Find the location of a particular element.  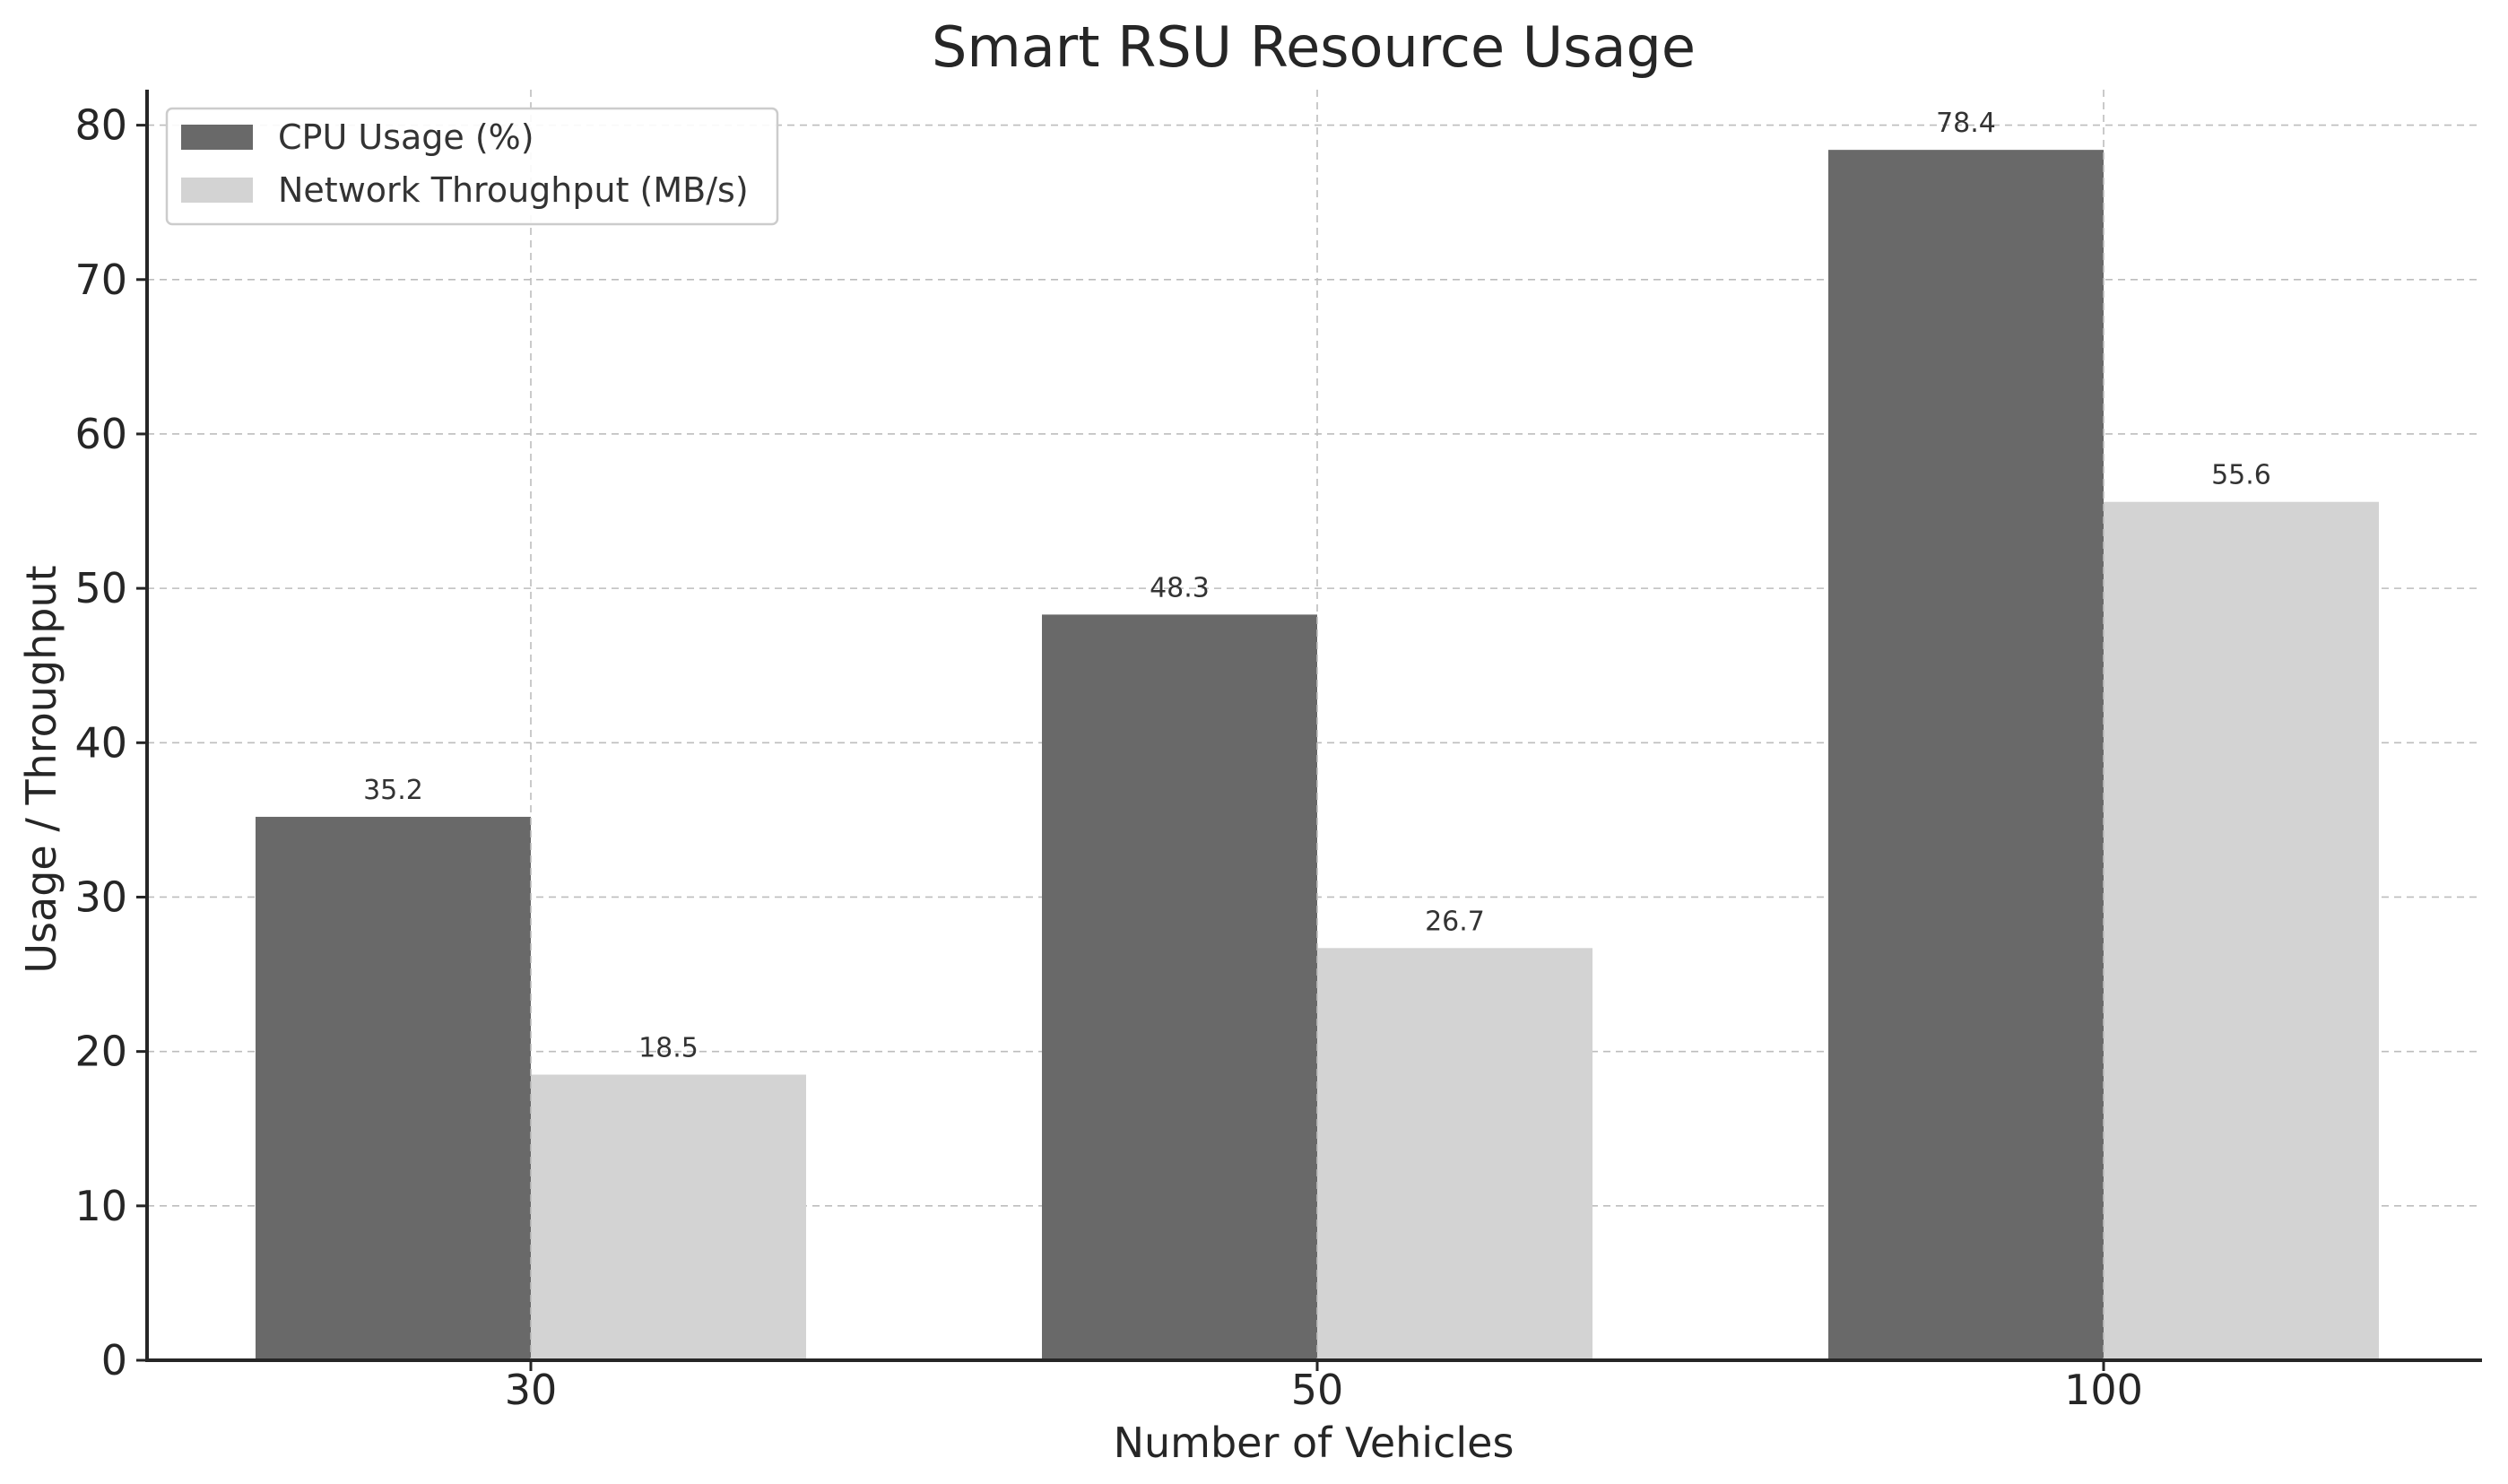

y-axis-label: Usage / Throughput is located at coordinates (41, 769).